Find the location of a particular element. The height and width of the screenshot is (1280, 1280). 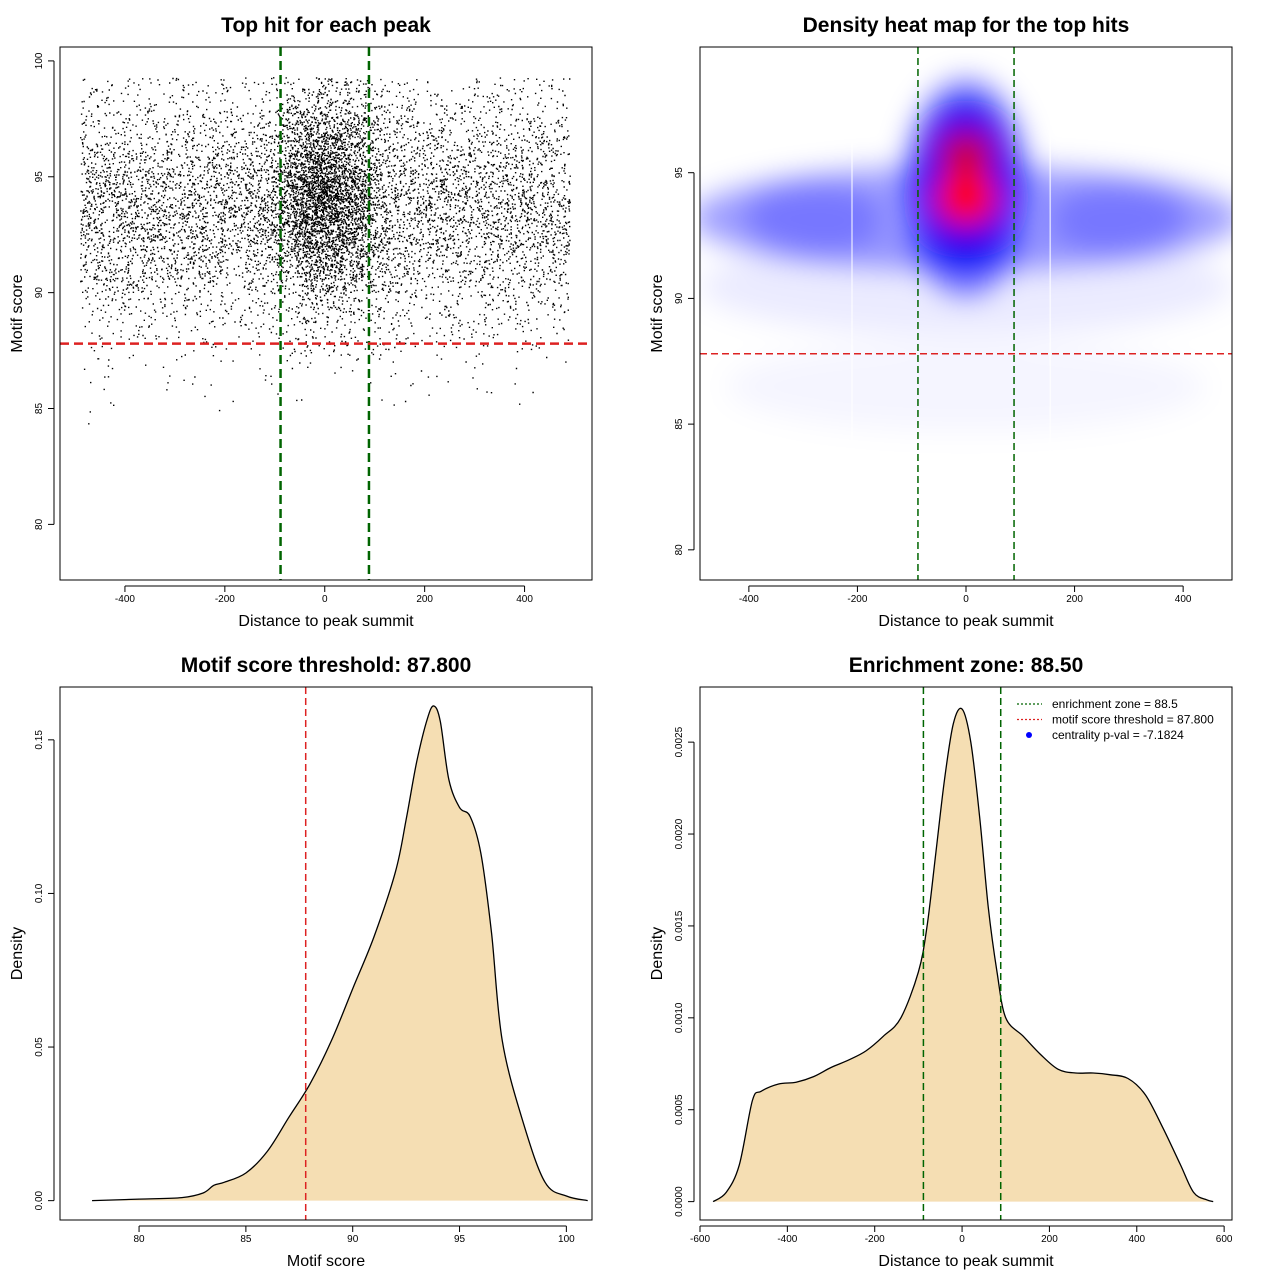

y-tick-label: 0.15 is located at coordinates (39, 740).